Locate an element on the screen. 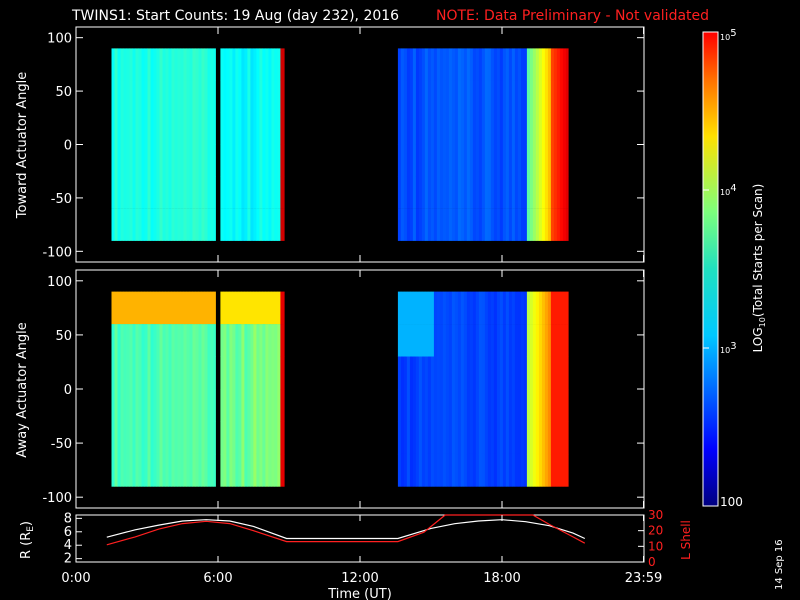 Image resolution: width=800 pixels, height=600 pixels. chart-note: NOTE: Data Preliminary - Not validated is located at coordinates (572, 16).